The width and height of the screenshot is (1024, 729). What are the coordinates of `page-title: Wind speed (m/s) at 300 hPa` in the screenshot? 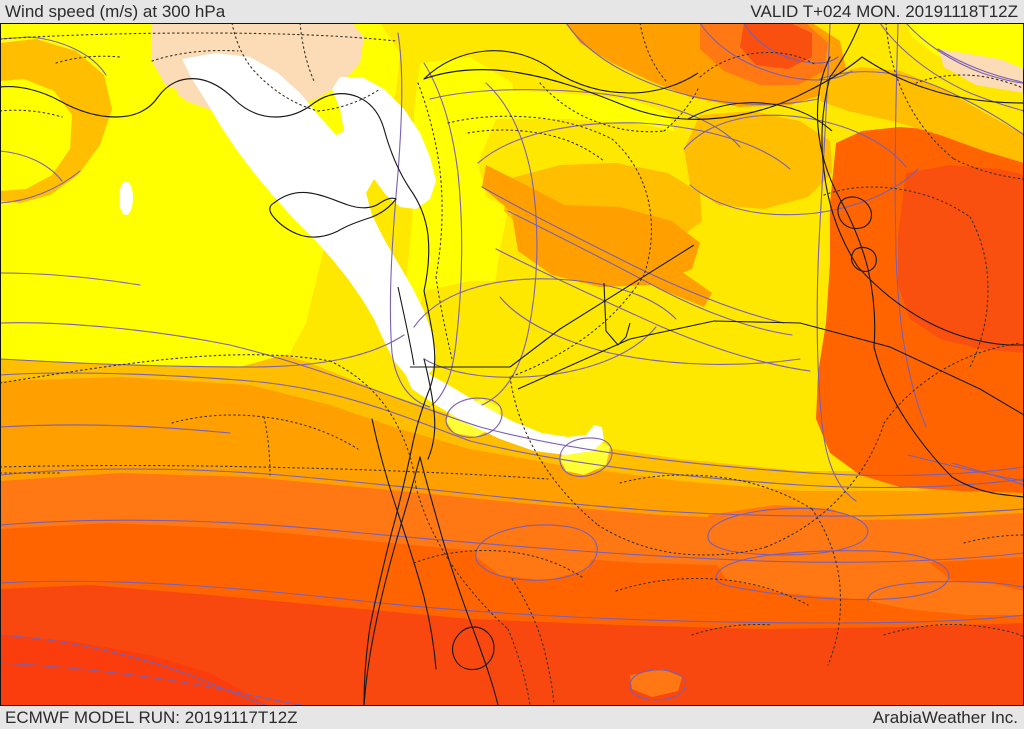 It's located at (115, 11).